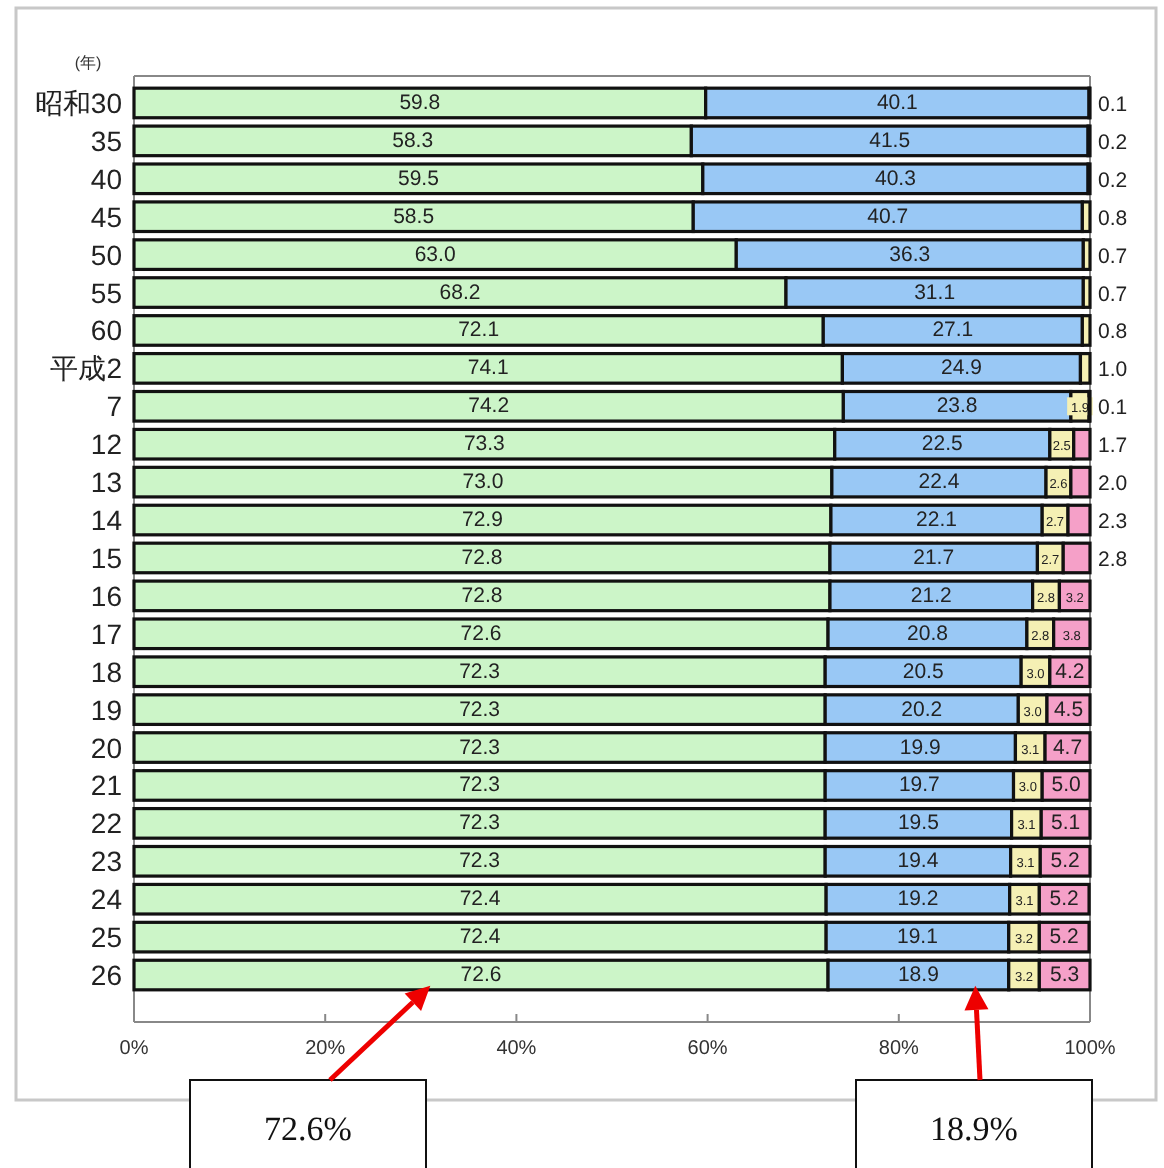 The width and height of the screenshot is (1164, 1168). I want to click on y-tick-label: 50, so click(106, 254).